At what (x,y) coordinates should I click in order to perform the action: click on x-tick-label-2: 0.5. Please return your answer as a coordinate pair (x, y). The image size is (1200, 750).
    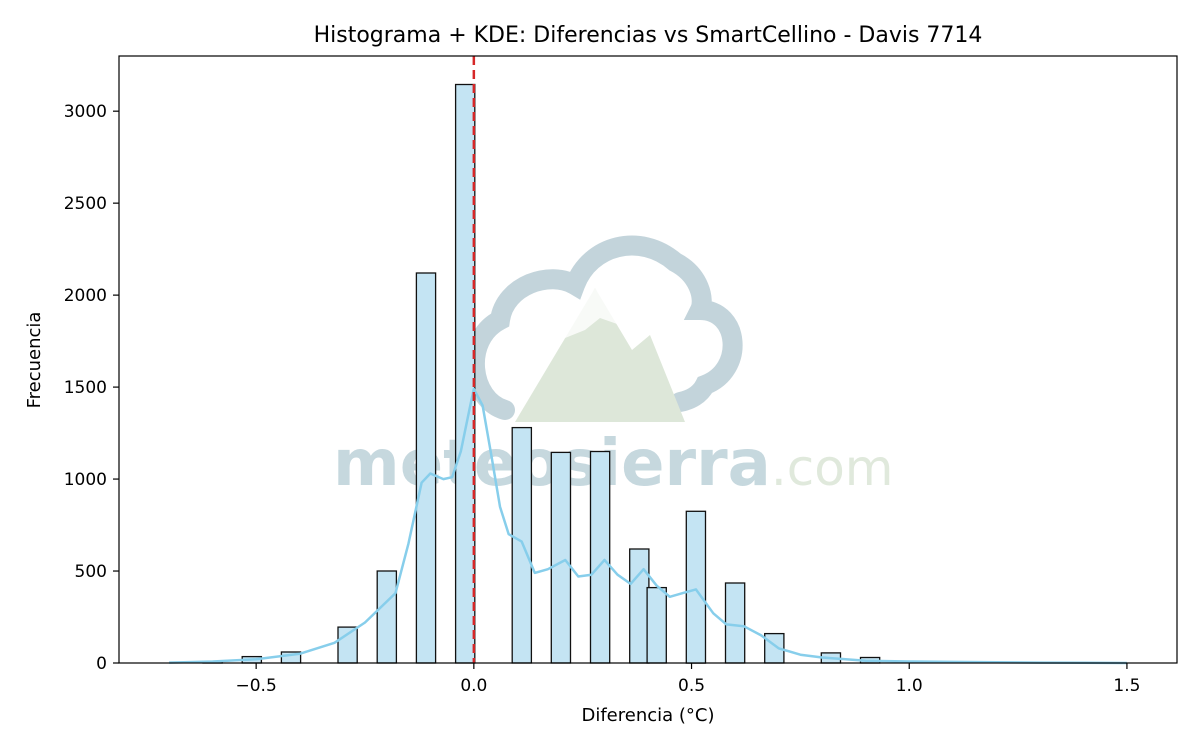
    Looking at the image, I should click on (691, 686).